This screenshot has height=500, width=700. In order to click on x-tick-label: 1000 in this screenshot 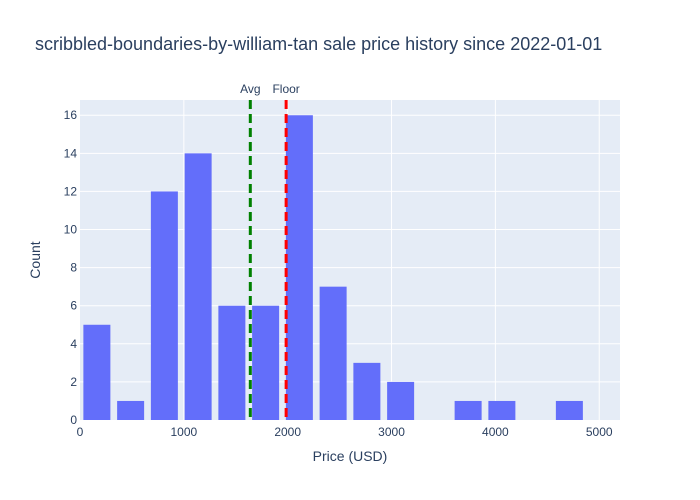, I will do `click(183, 432)`.